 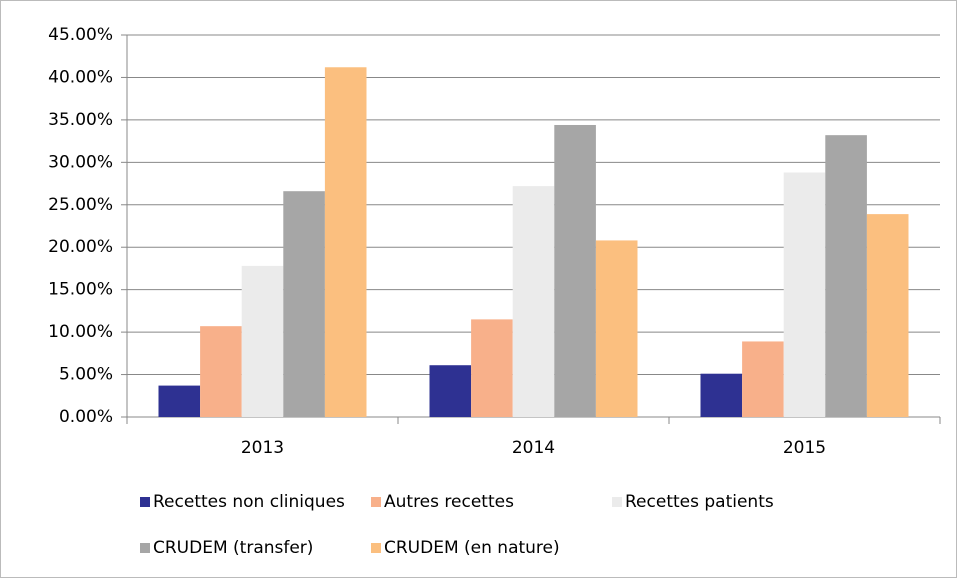 I want to click on legend-label: Recettes patients, so click(x=699, y=502).